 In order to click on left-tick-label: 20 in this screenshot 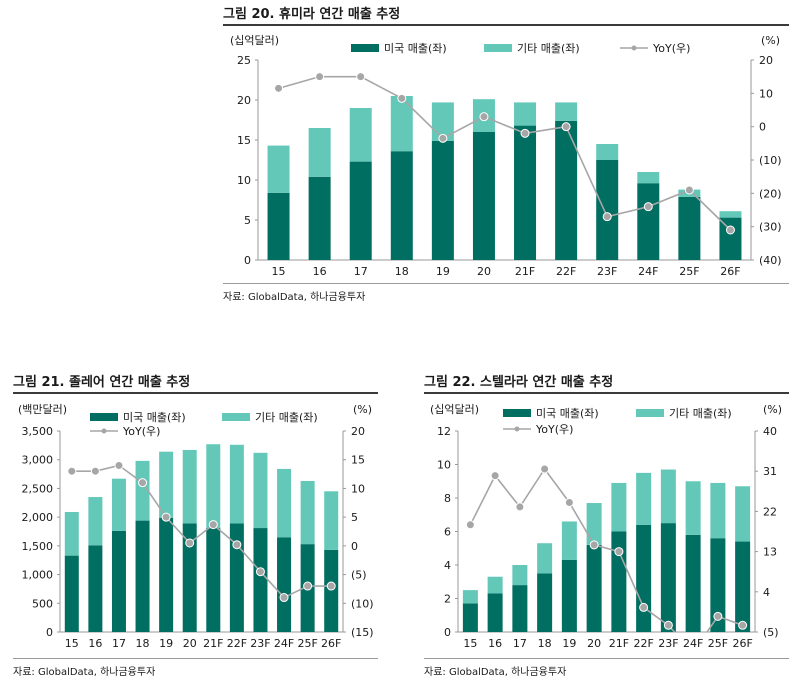, I will do `click(244, 100)`.